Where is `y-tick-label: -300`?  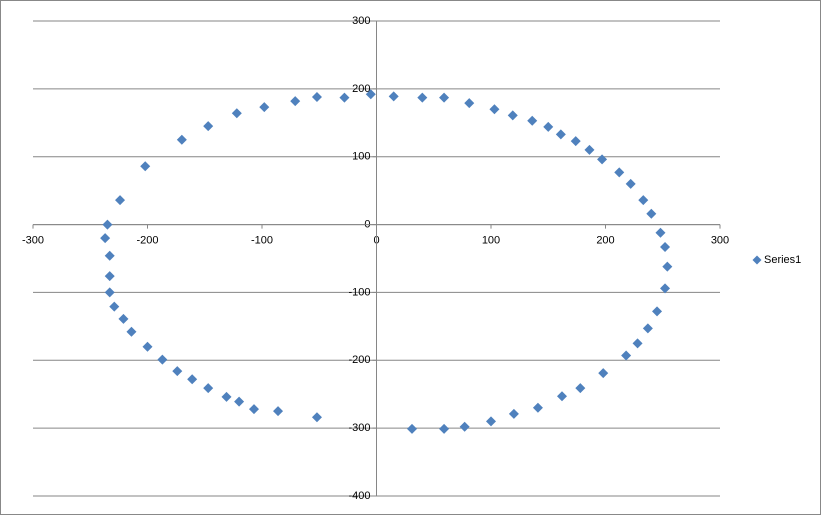 y-tick-label: -300 is located at coordinates (359, 428).